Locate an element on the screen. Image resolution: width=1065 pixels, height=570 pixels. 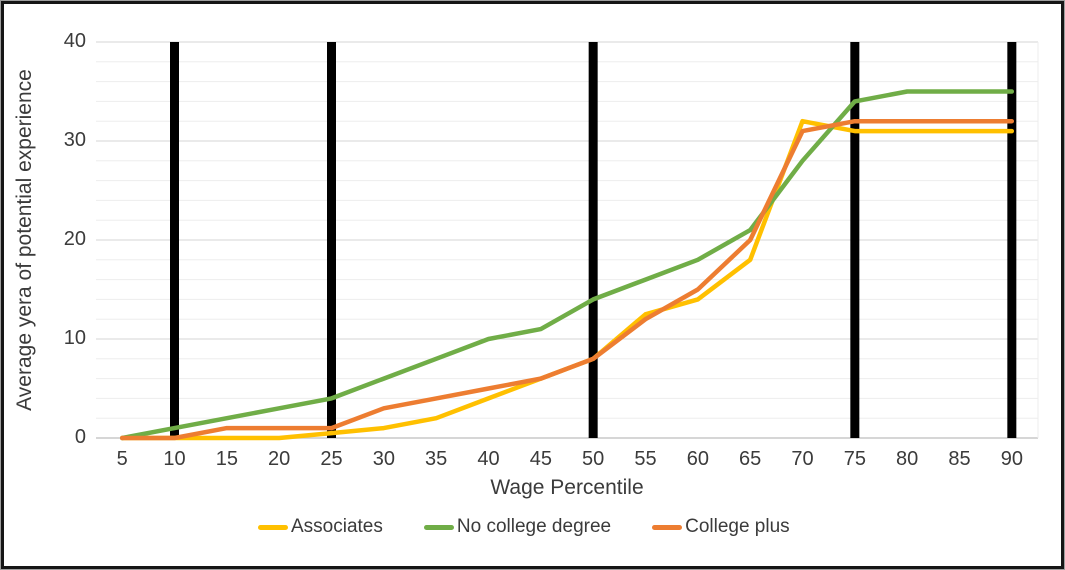
x-tick-label-25: 25 is located at coordinates (331, 459).